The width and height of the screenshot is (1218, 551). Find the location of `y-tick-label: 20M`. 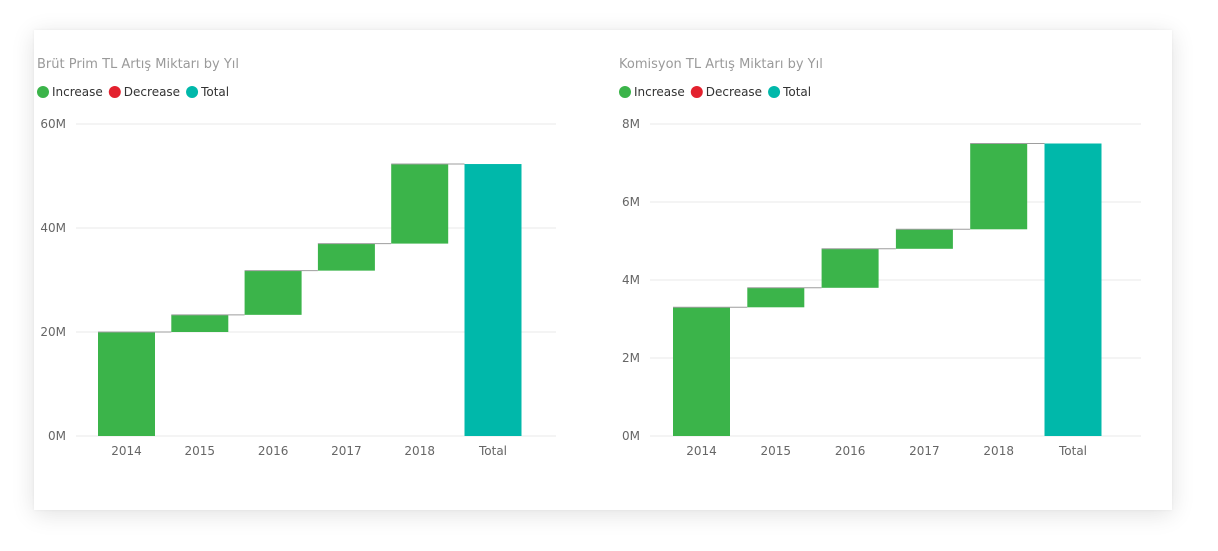

y-tick-label: 20M is located at coordinates (53, 332).